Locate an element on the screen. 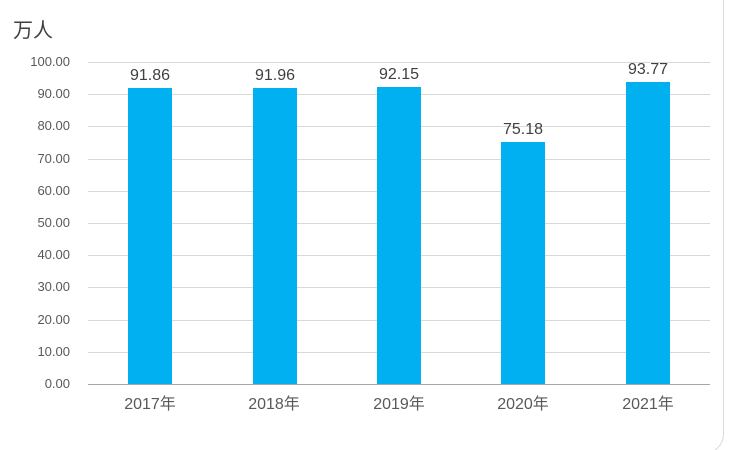 The image size is (732, 450). bar-2017年 is located at coordinates (150, 236).